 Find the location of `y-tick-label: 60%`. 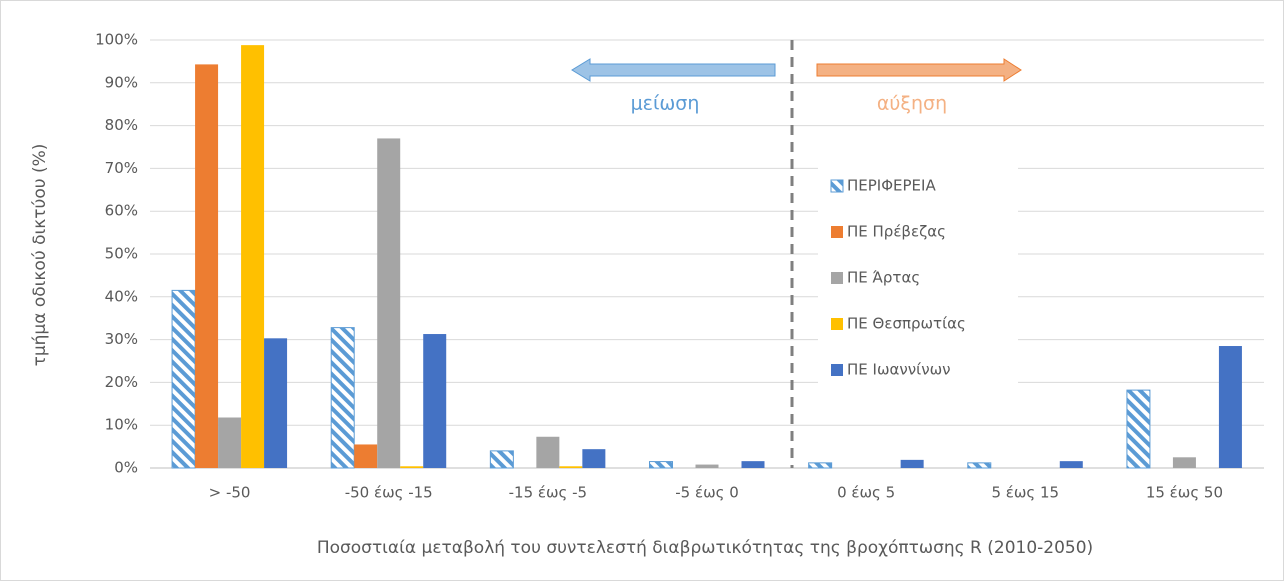

y-tick-label: 60% is located at coordinates (121, 211).